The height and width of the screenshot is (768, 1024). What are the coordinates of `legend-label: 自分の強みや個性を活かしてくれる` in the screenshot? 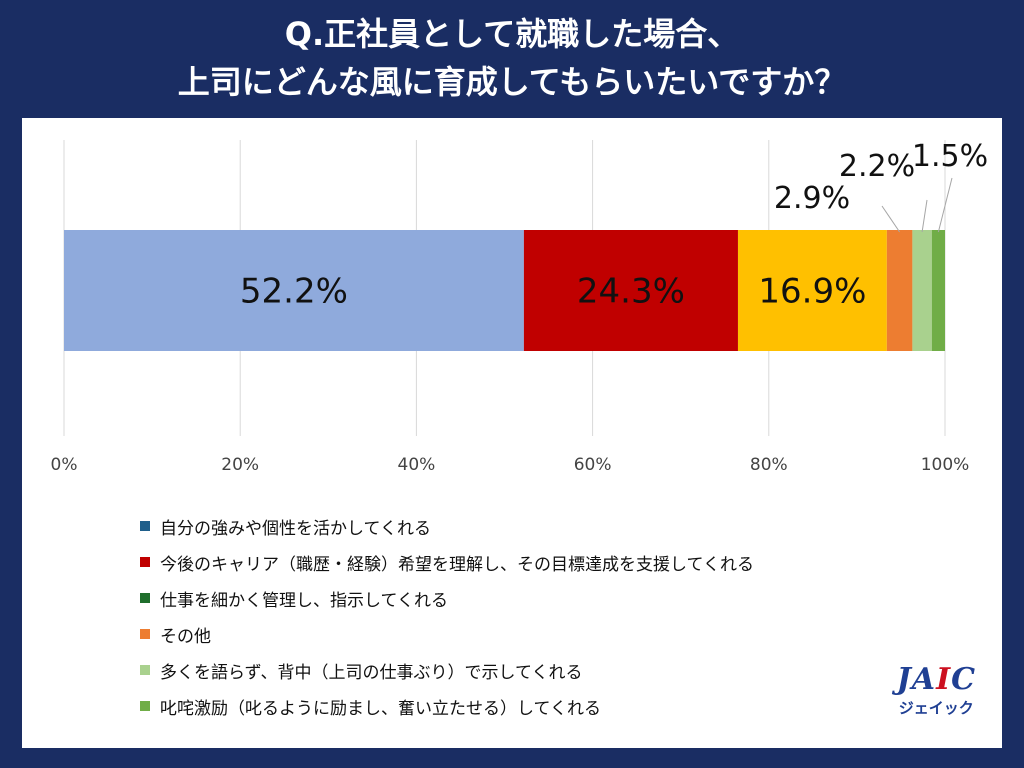 It's located at (295, 528).